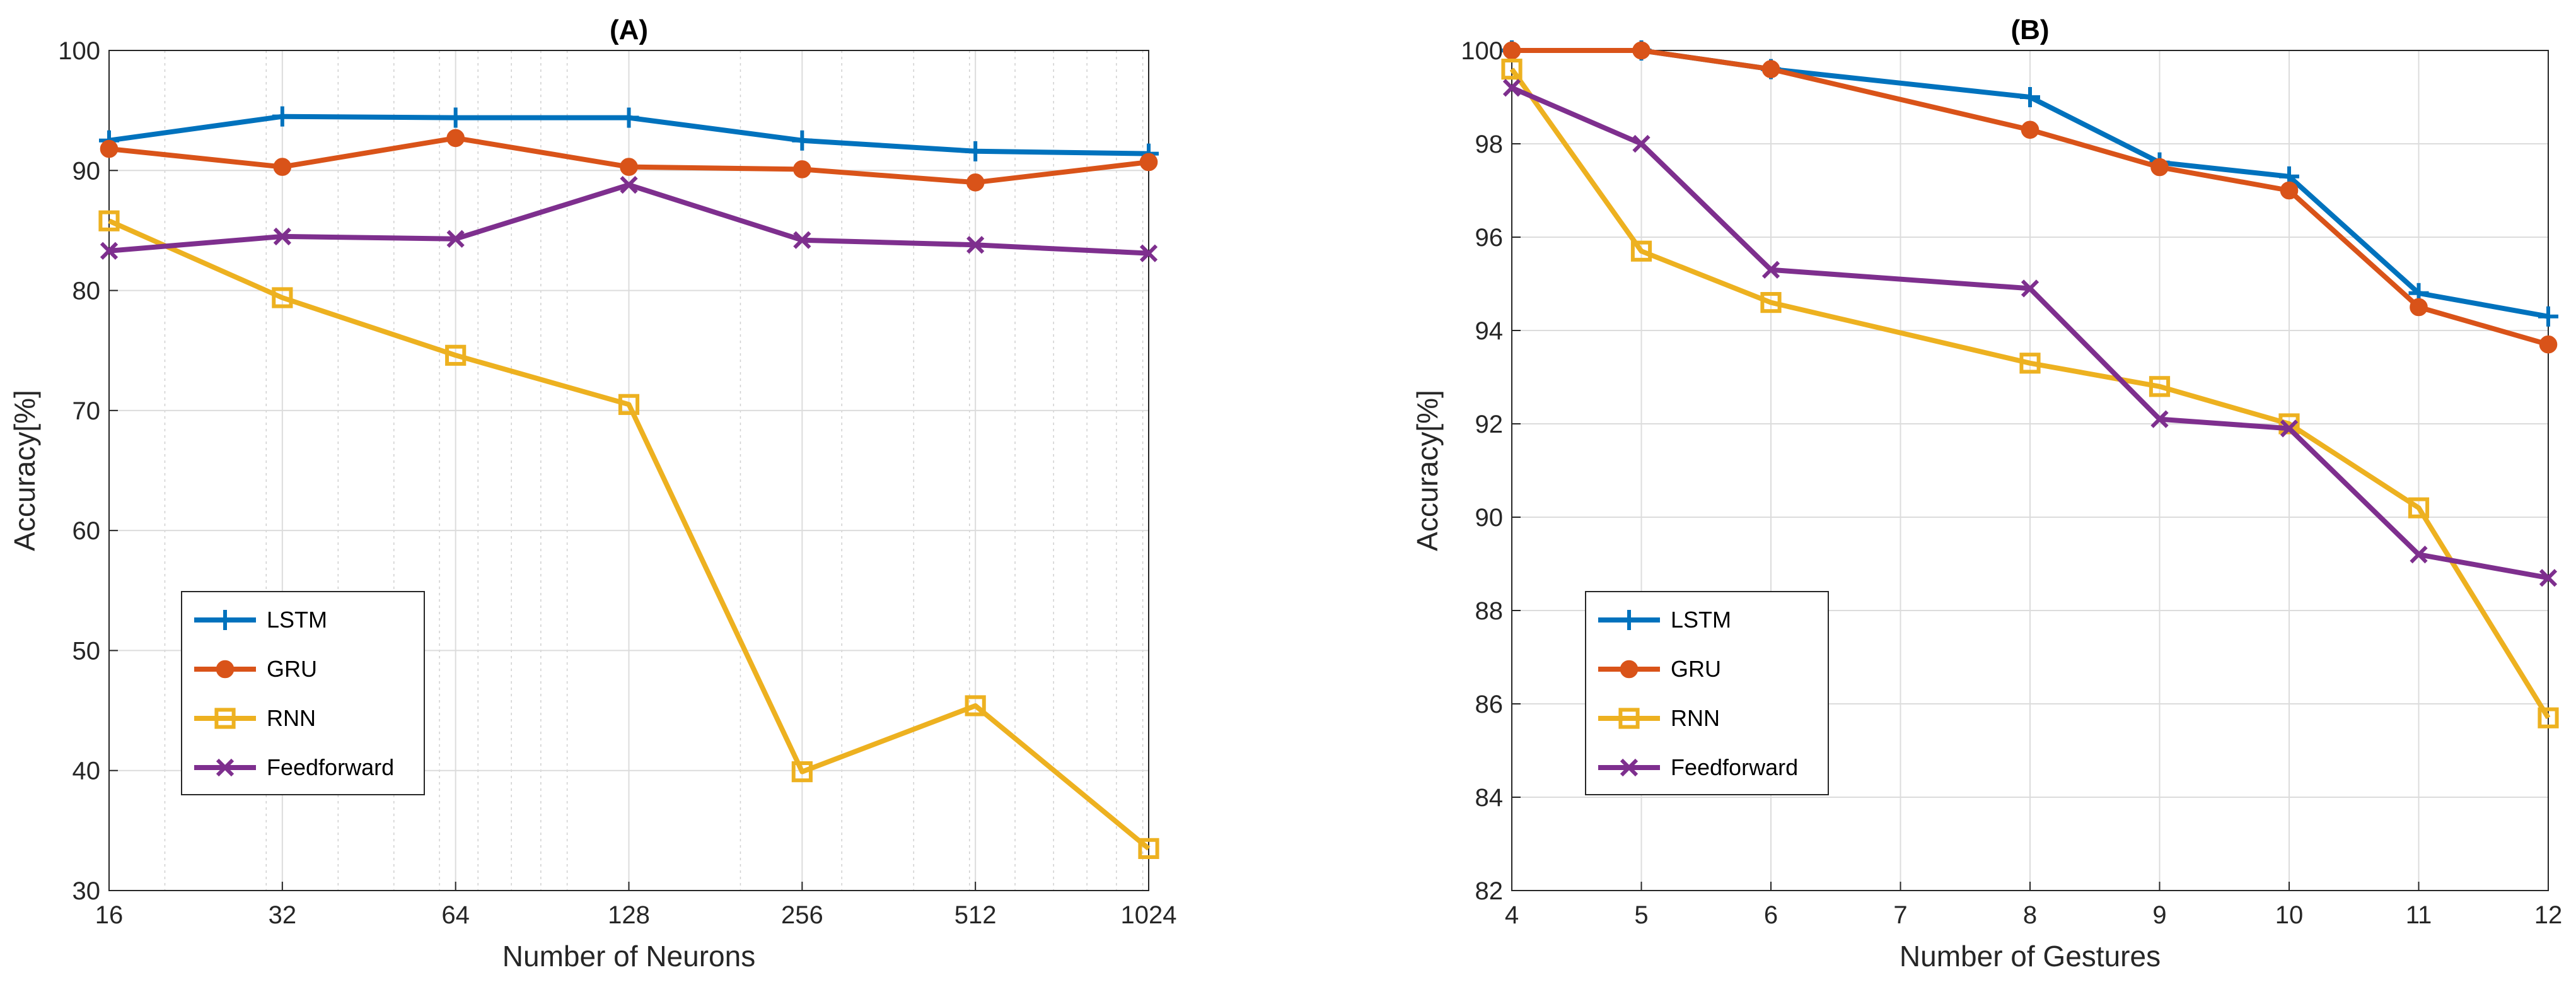 The image size is (2576, 982). What do you see at coordinates (87, 651) in the screenshot?
I see `y-tick-label: 50` at bounding box center [87, 651].